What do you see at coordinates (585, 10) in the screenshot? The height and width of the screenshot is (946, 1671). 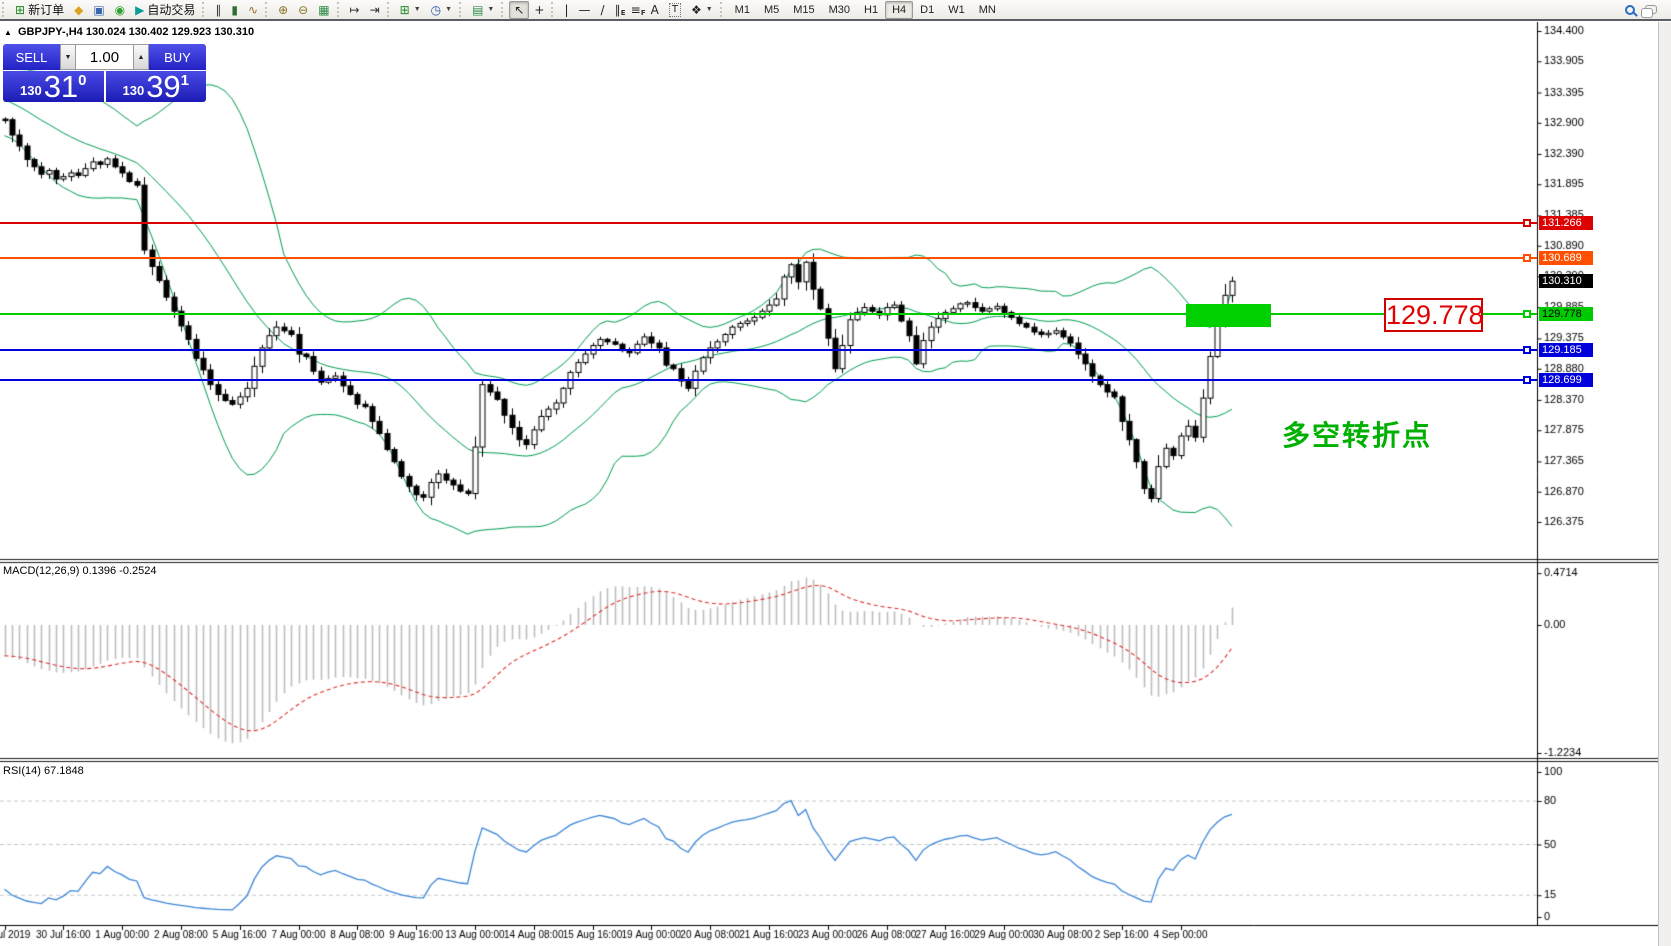 I see `horizontal-line-button: —` at bounding box center [585, 10].